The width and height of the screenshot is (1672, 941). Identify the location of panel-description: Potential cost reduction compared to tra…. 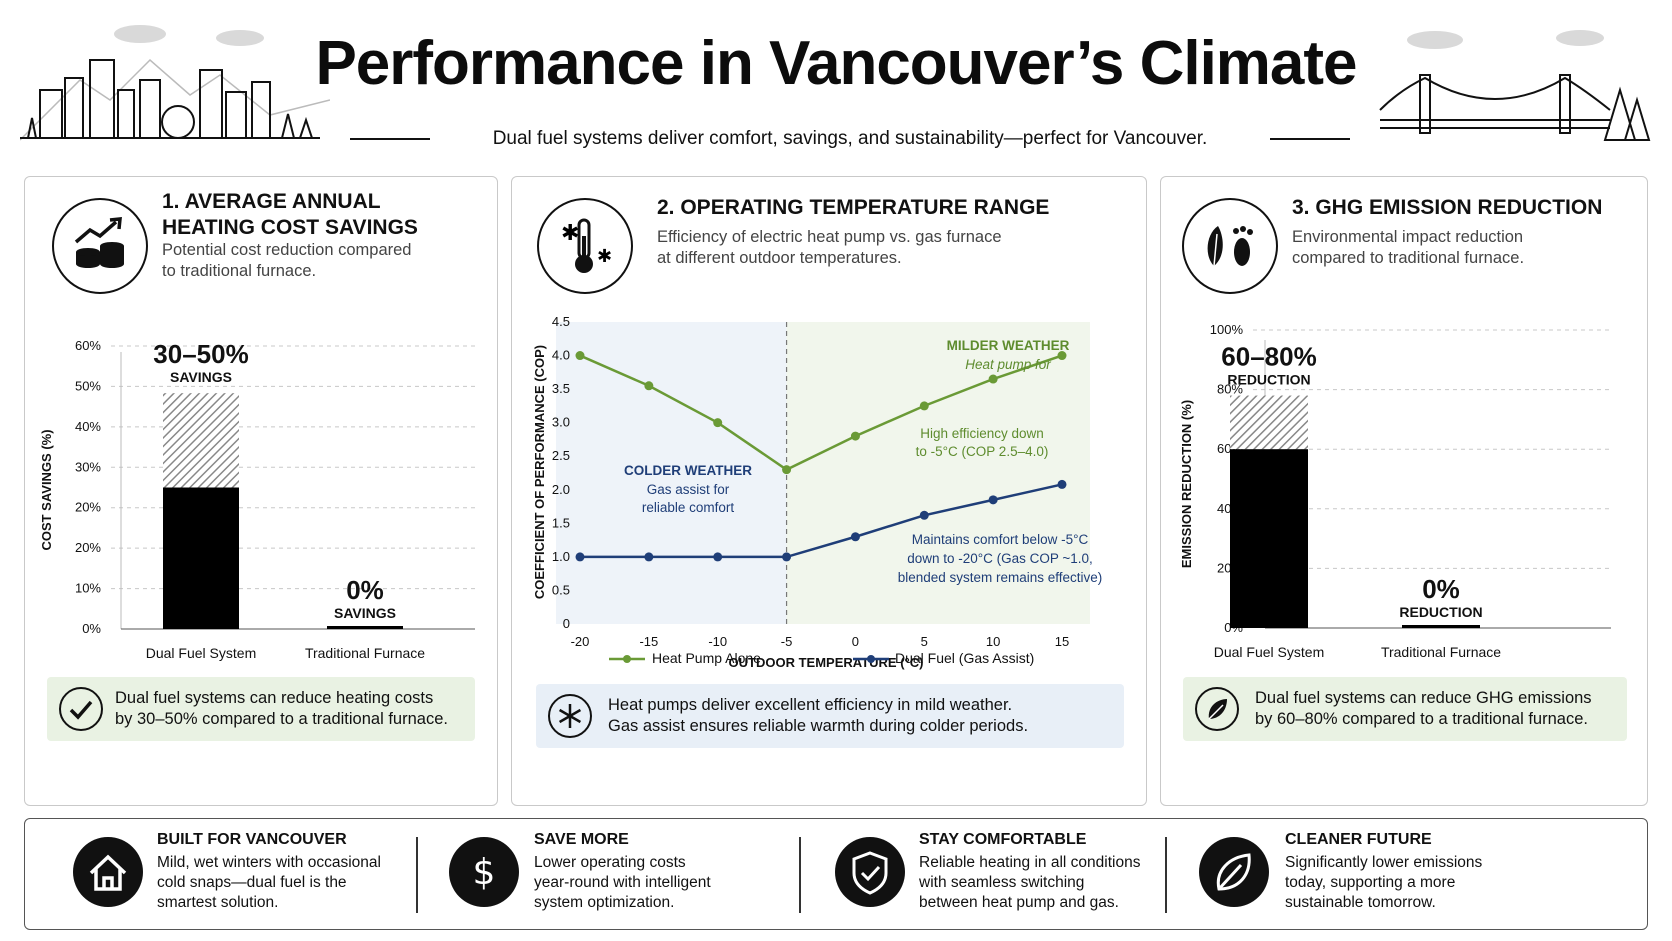
(287, 260).